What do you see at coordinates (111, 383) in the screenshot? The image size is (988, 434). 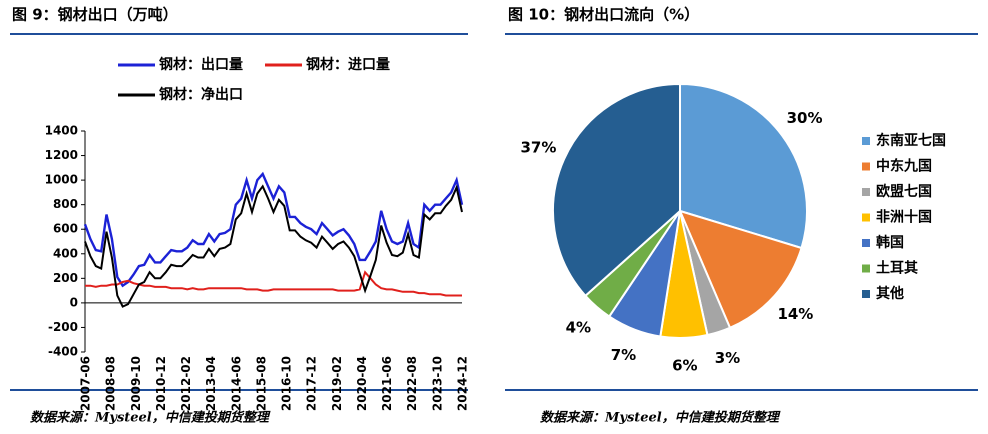 I see `x-tick-label: 2008-08` at bounding box center [111, 383].